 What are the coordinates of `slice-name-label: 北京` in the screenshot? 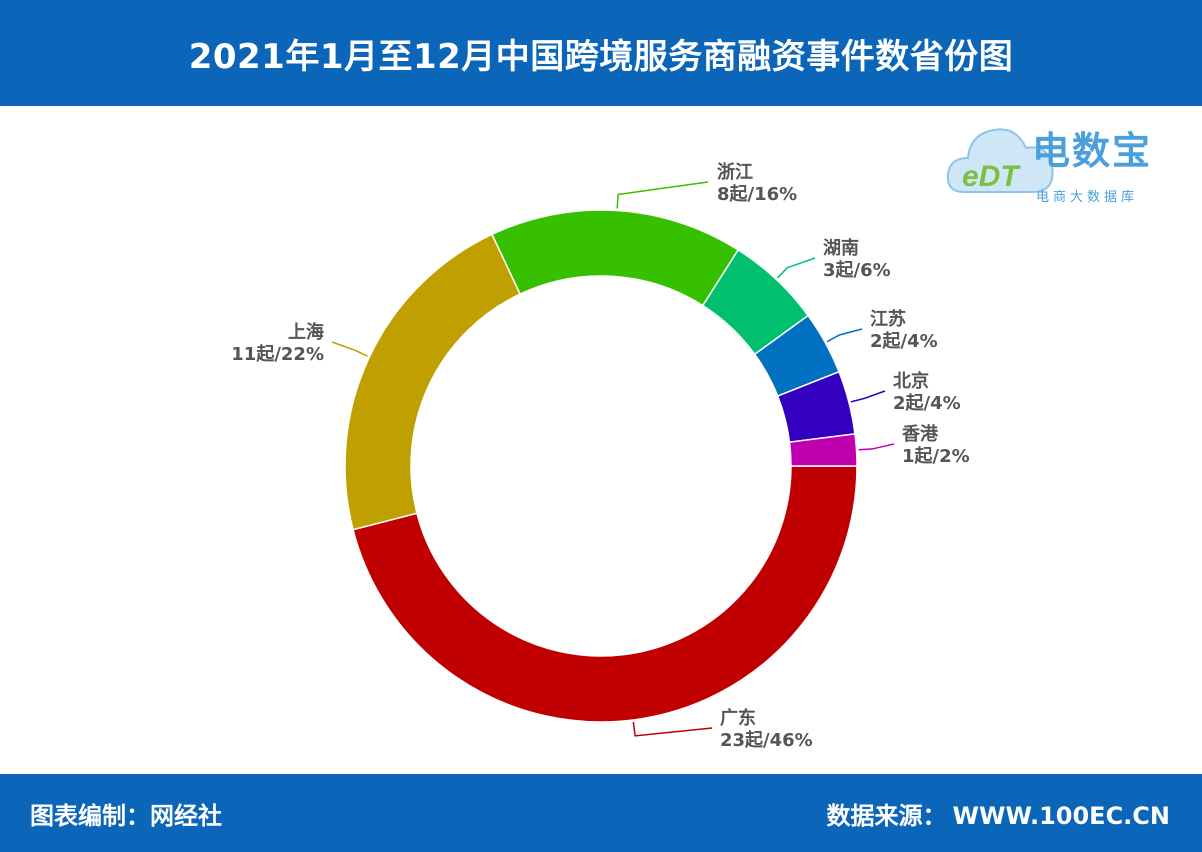 It's located at (911, 381).